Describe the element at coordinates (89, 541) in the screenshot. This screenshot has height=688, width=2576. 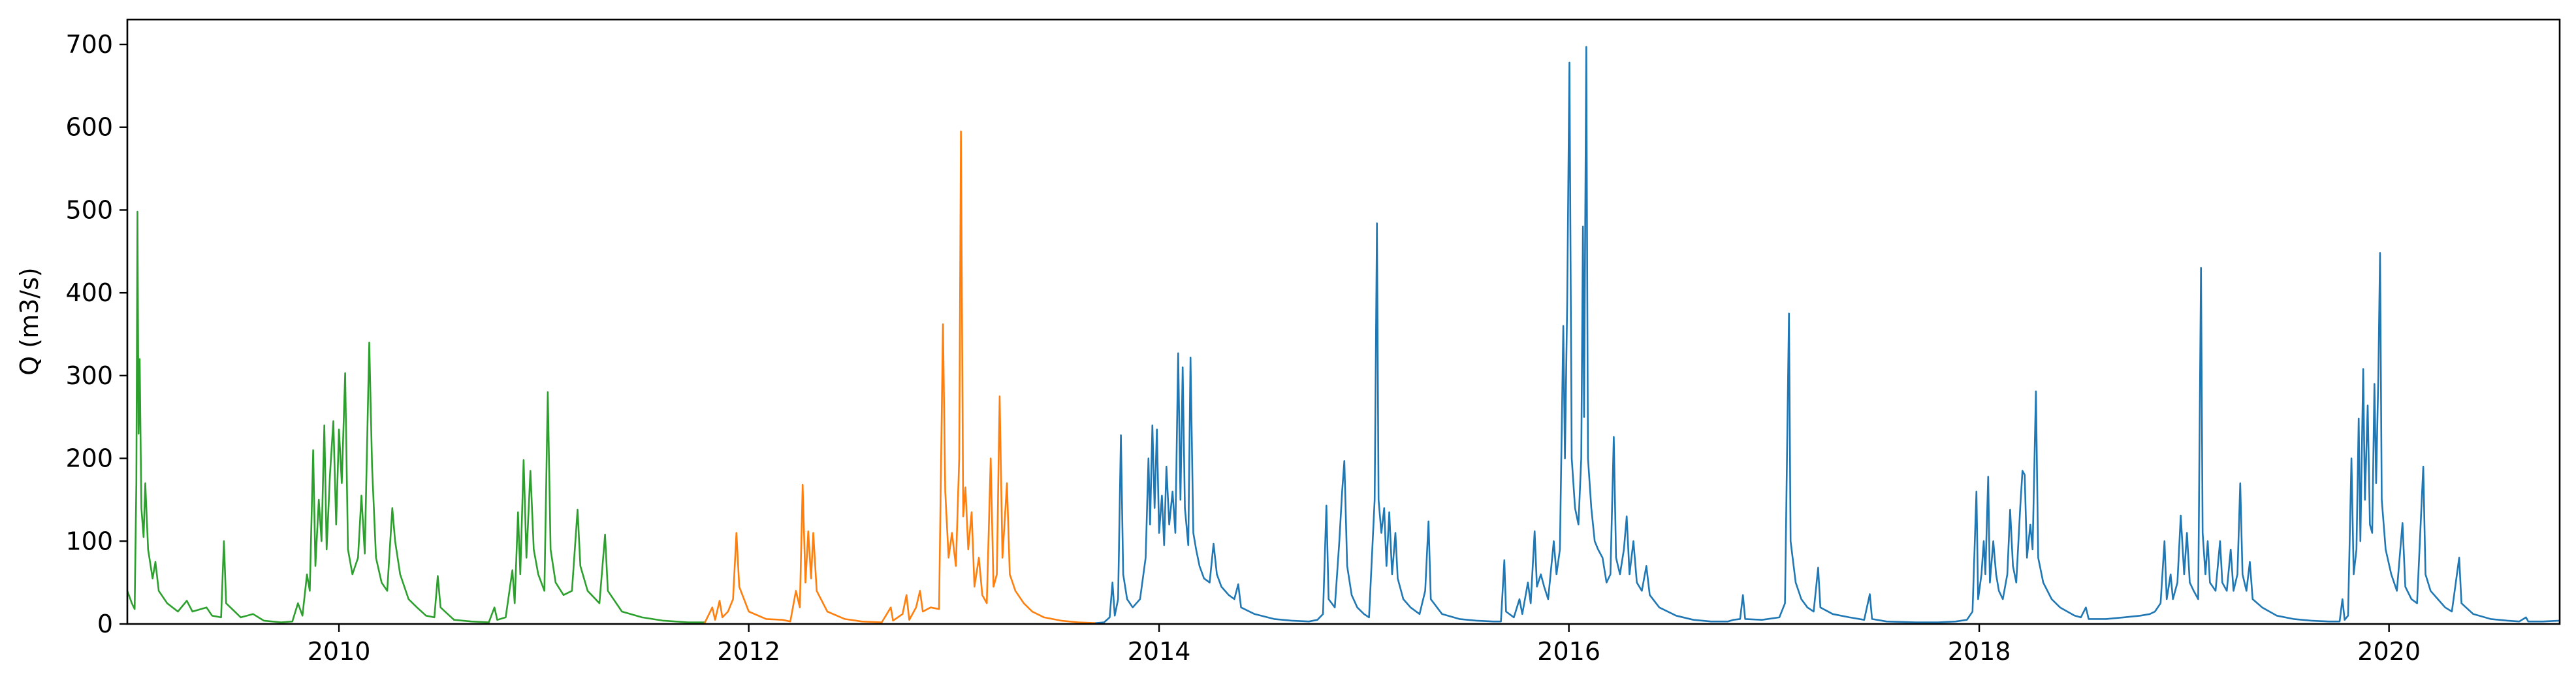
I see `y-tick-label: 100` at that location.